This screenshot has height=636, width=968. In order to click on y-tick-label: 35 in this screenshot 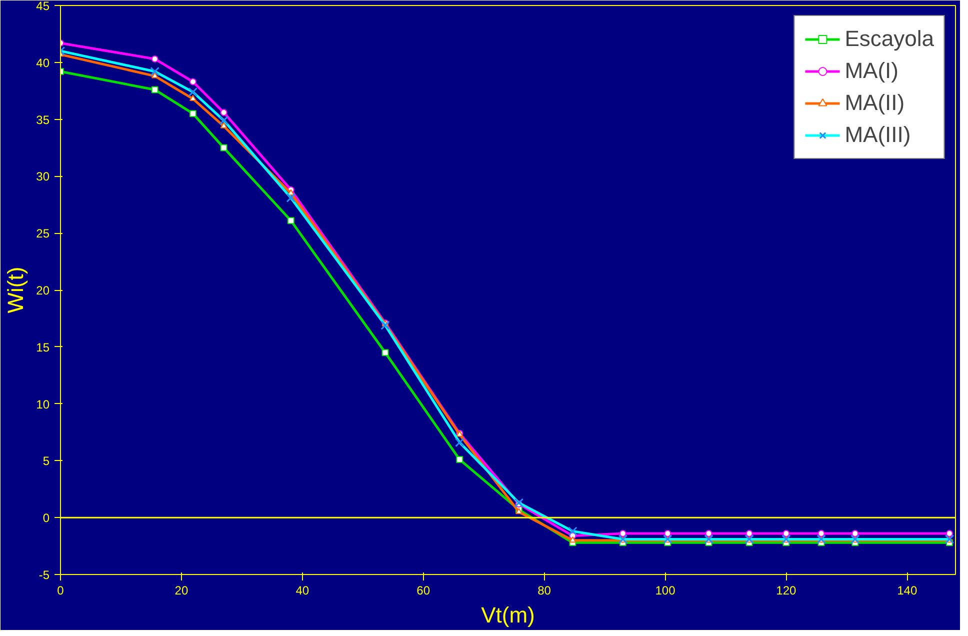, I will do `click(43, 119)`.